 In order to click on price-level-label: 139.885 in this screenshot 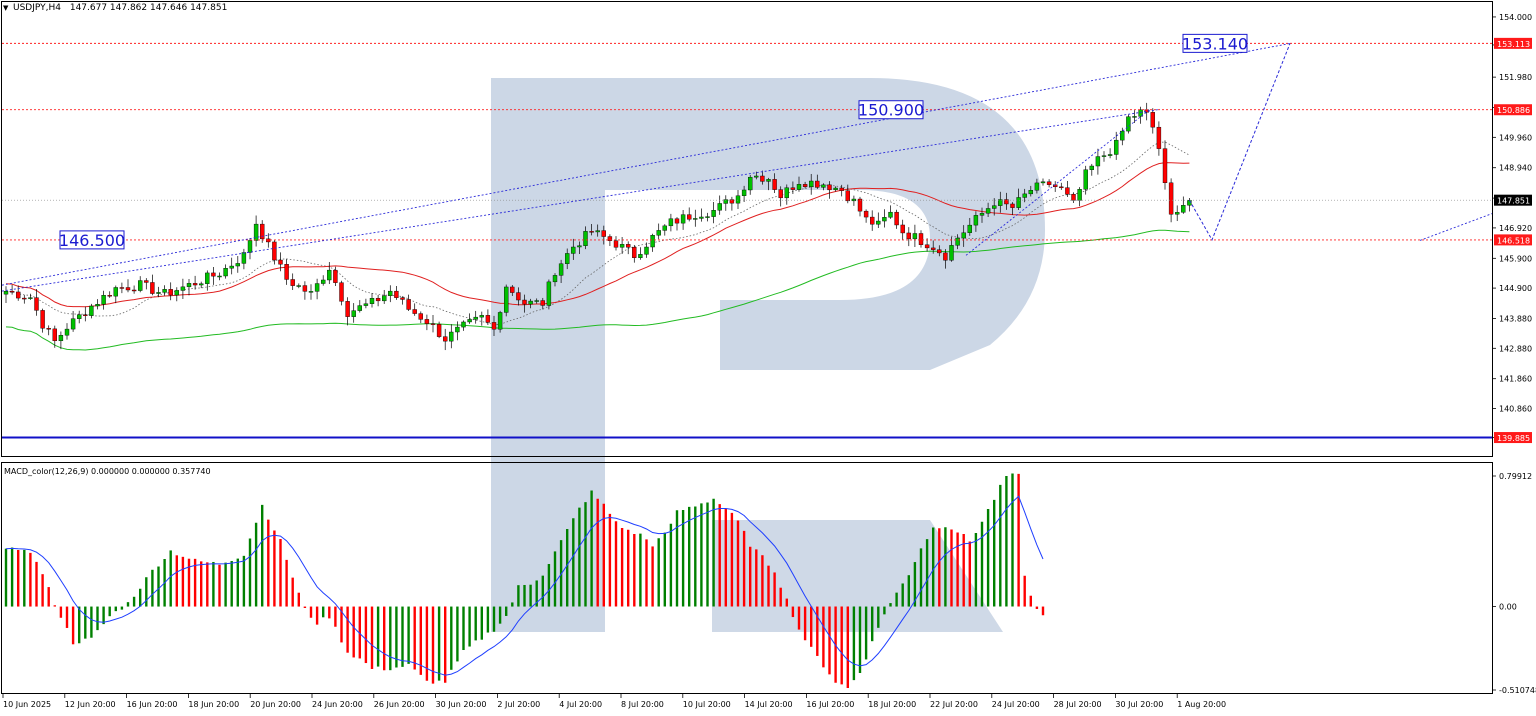, I will do `click(1513, 438)`.